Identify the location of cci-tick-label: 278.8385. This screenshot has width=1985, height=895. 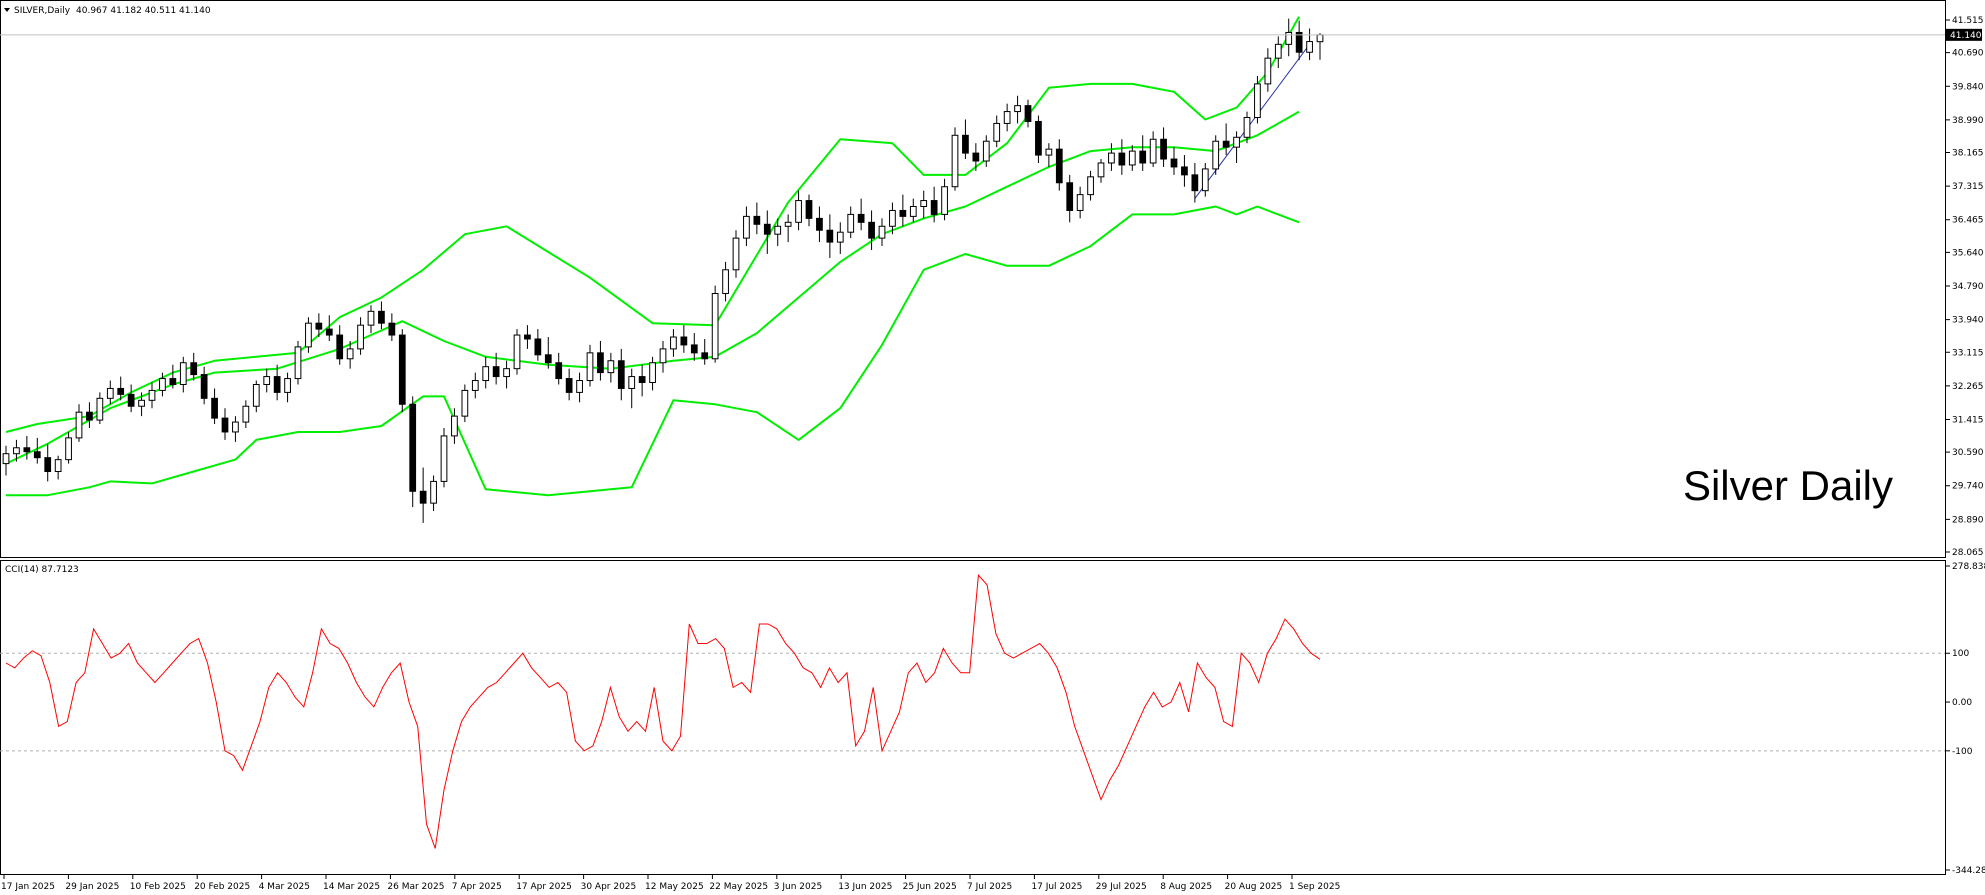
(1968, 567).